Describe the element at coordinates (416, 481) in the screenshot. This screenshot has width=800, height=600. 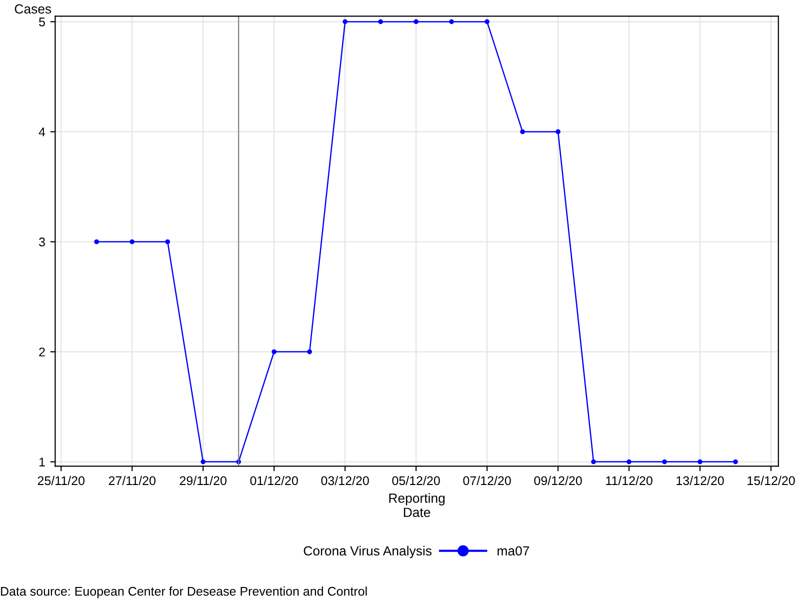
I see `x-tick-label: 05/12/20` at that location.